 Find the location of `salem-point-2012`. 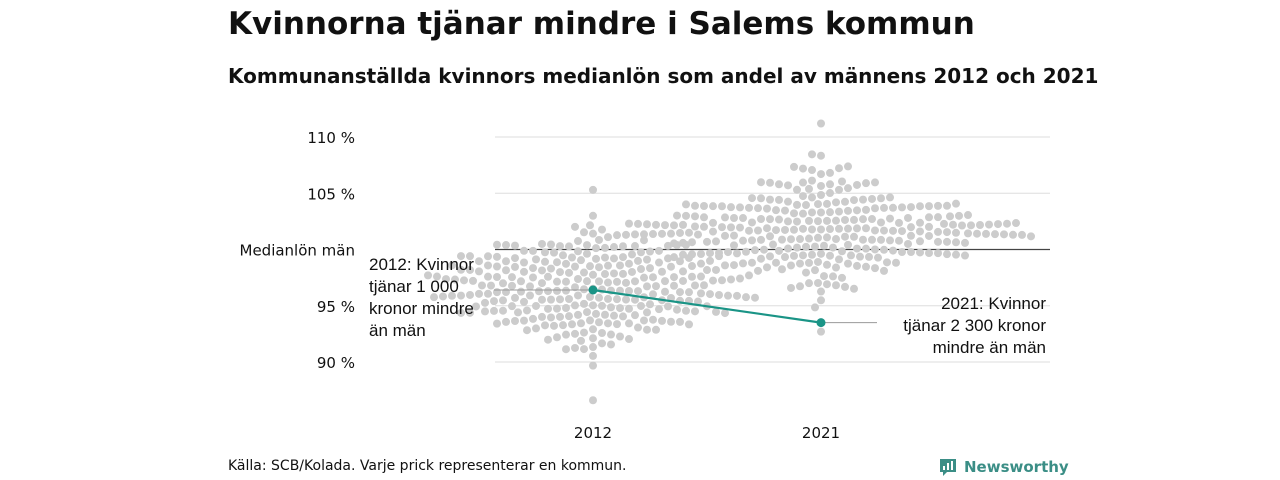

salem-point-2012 is located at coordinates (593, 290).